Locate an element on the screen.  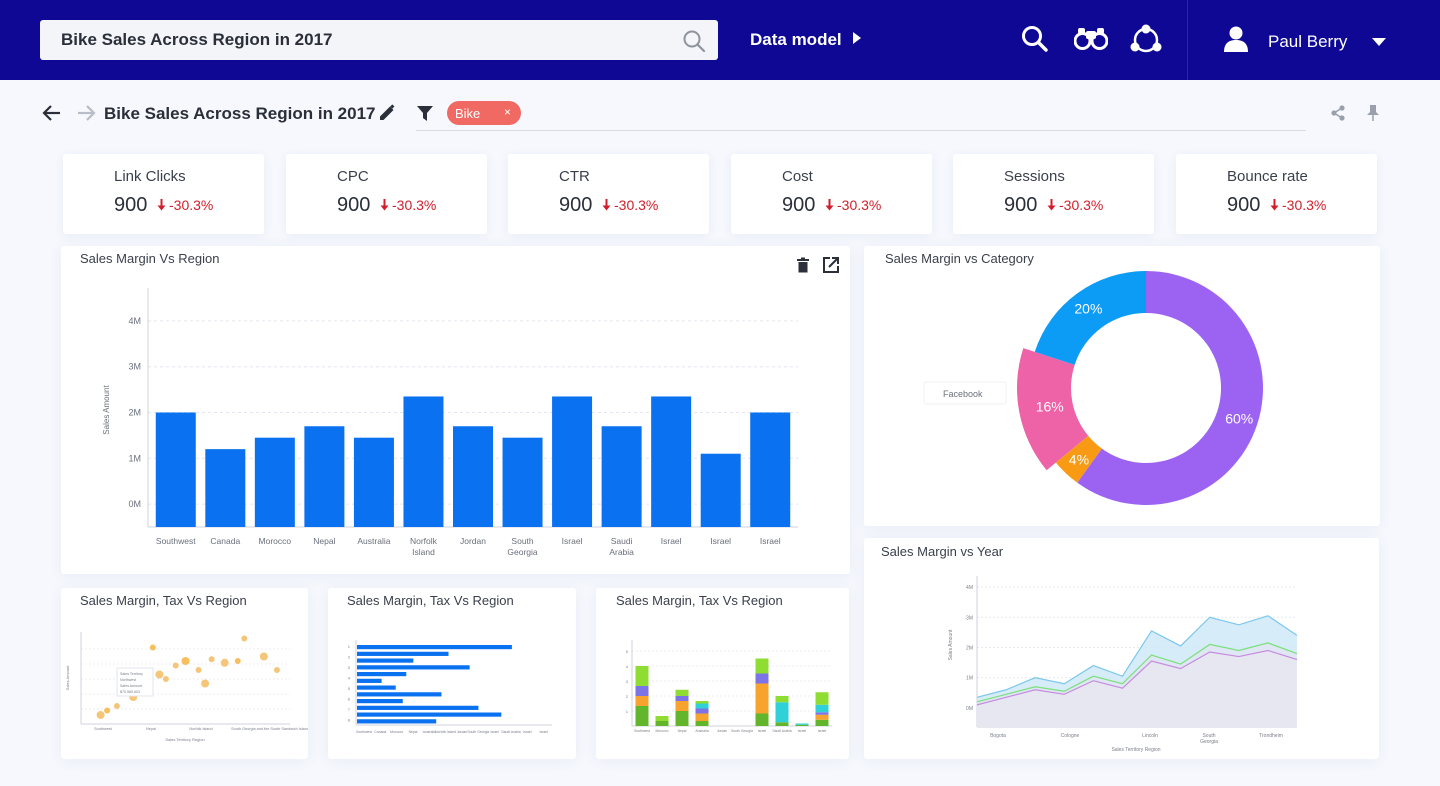
kpi-value: 900 is located at coordinates (1244, 205).